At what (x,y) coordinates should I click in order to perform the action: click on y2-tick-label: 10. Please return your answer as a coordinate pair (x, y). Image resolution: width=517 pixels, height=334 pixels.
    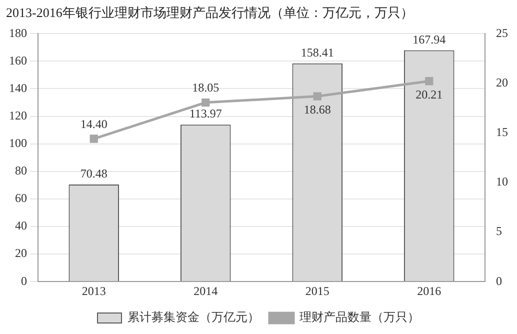
    Looking at the image, I should click on (502, 181).